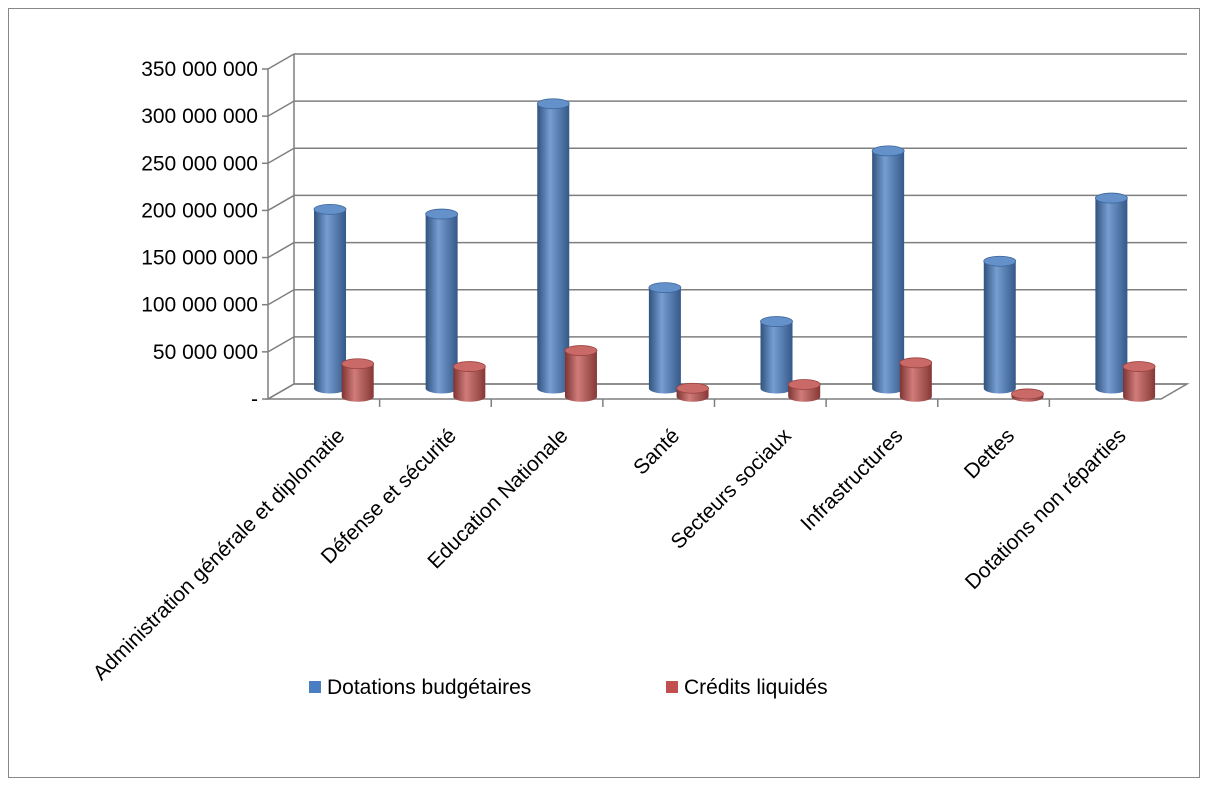 The image size is (1209, 785). I want to click on y-tick-label: 350 000 000, so click(199, 69).